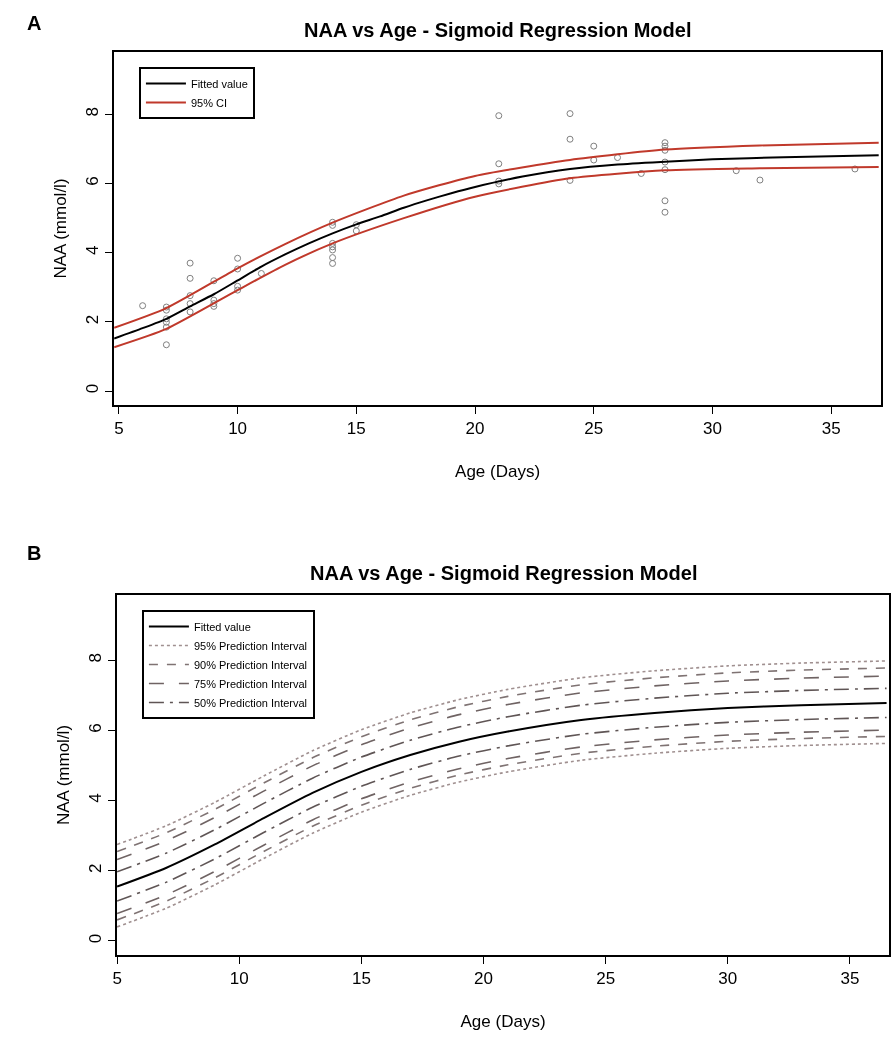  What do you see at coordinates (34, 23) in the screenshot?
I see `text: A` at bounding box center [34, 23].